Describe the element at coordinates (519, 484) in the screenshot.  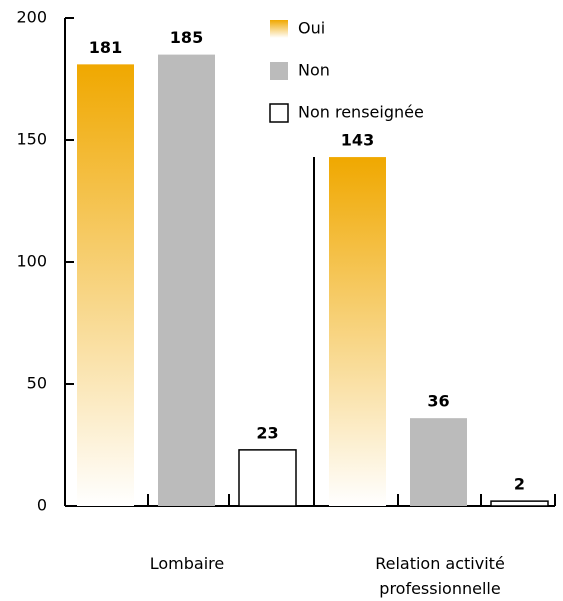
I see `value-label: 2` at that location.